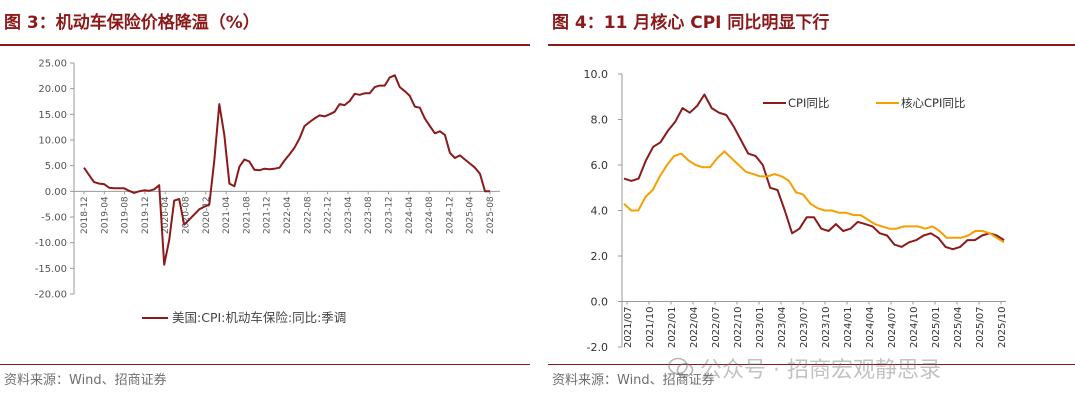 This screenshot has height=410, width=1075. What do you see at coordinates (349, 215) in the screenshot?
I see `left-x-tick-label: 2023-04` at bounding box center [349, 215].